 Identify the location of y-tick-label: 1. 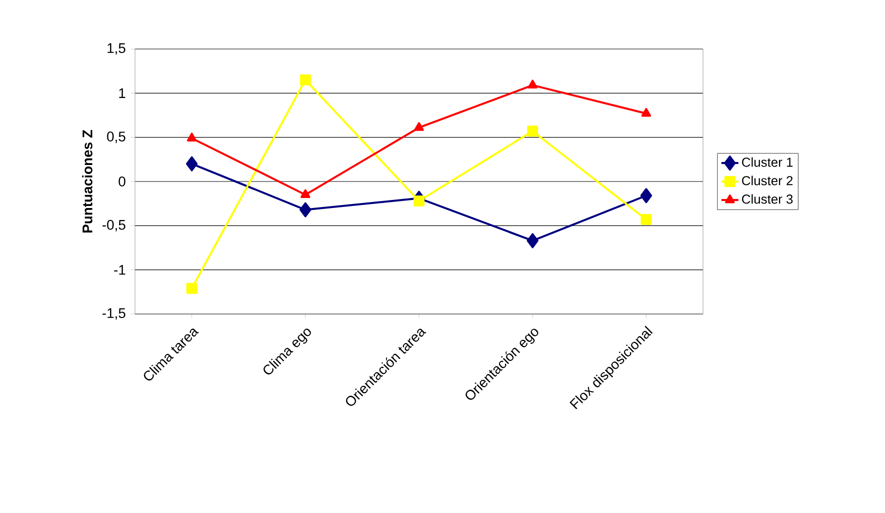
(122, 93).